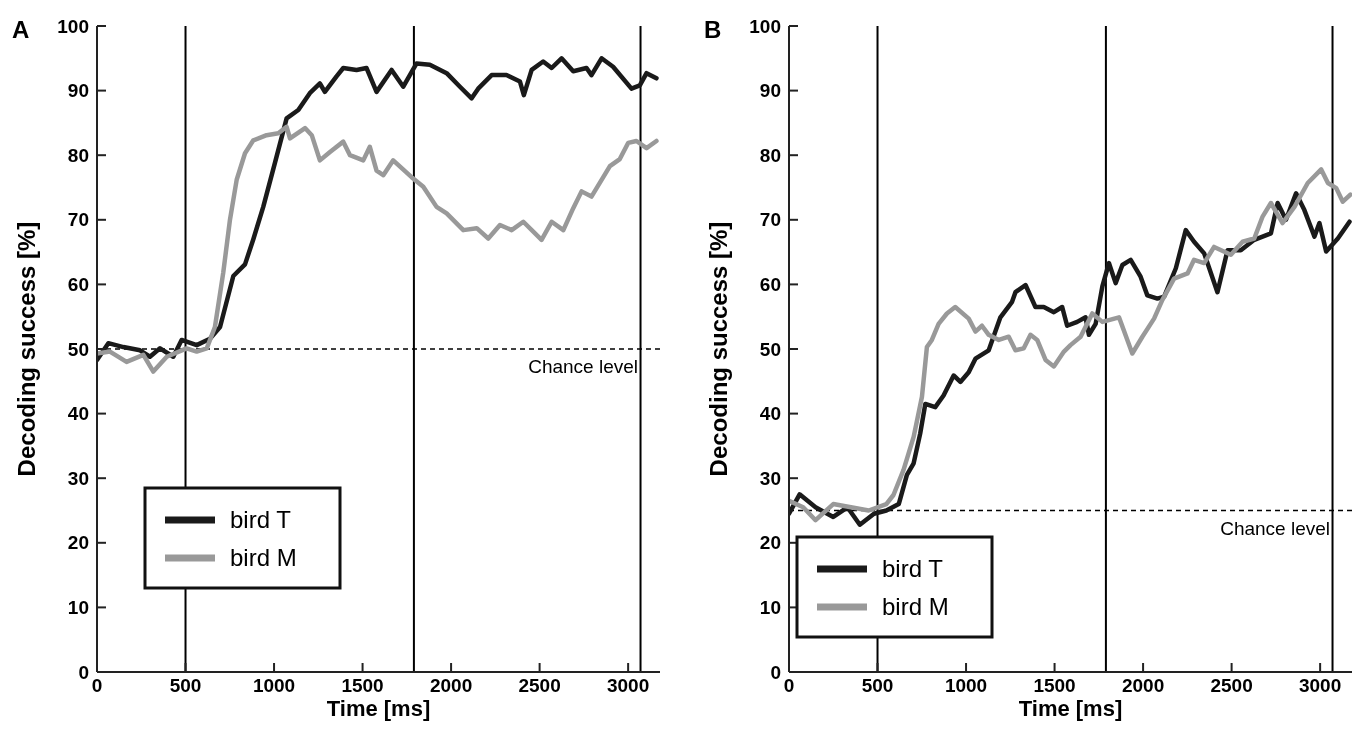 The width and height of the screenshot is (1355, 737). What do you see at coordinates (21, 29) in the screenshot?
I see `chart-title: A` at bounding box center [21, 29].